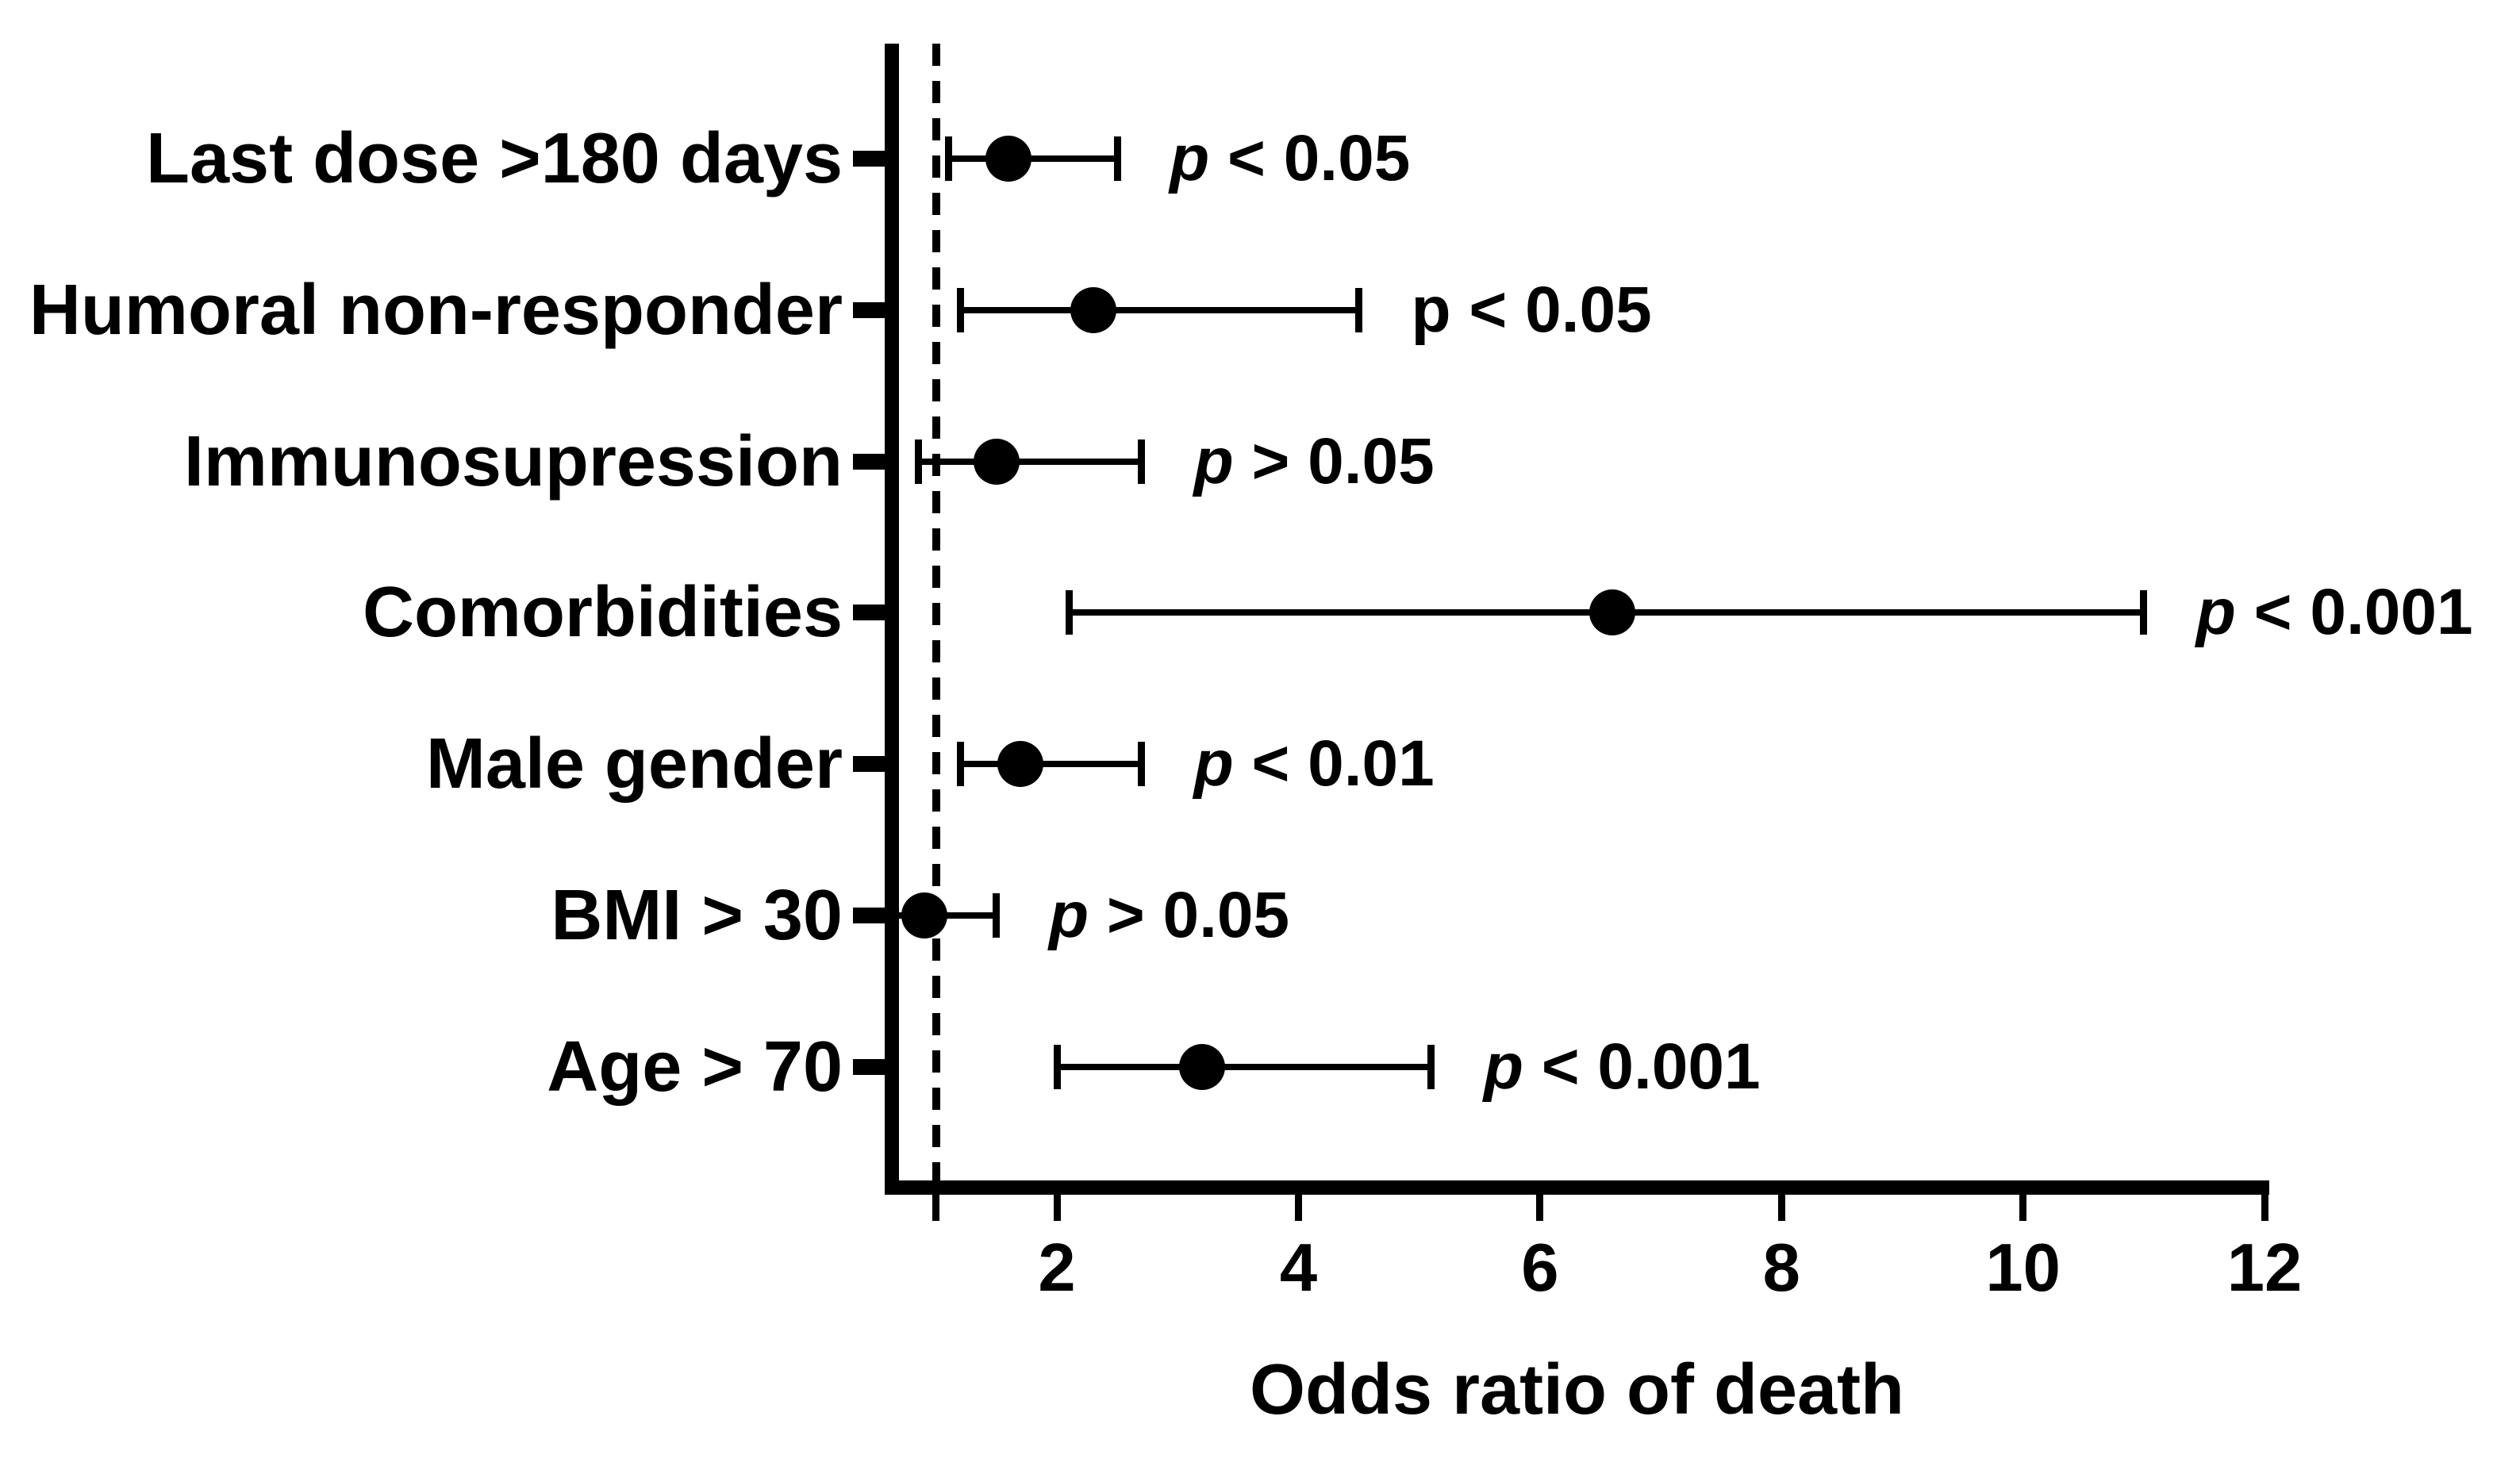 Image resolution: width=2520 pixels, height=1470 pixels. Describe the element at coordinates (2264, 1268) in the screenshot. I see `x-tick-label: 12` at that location.